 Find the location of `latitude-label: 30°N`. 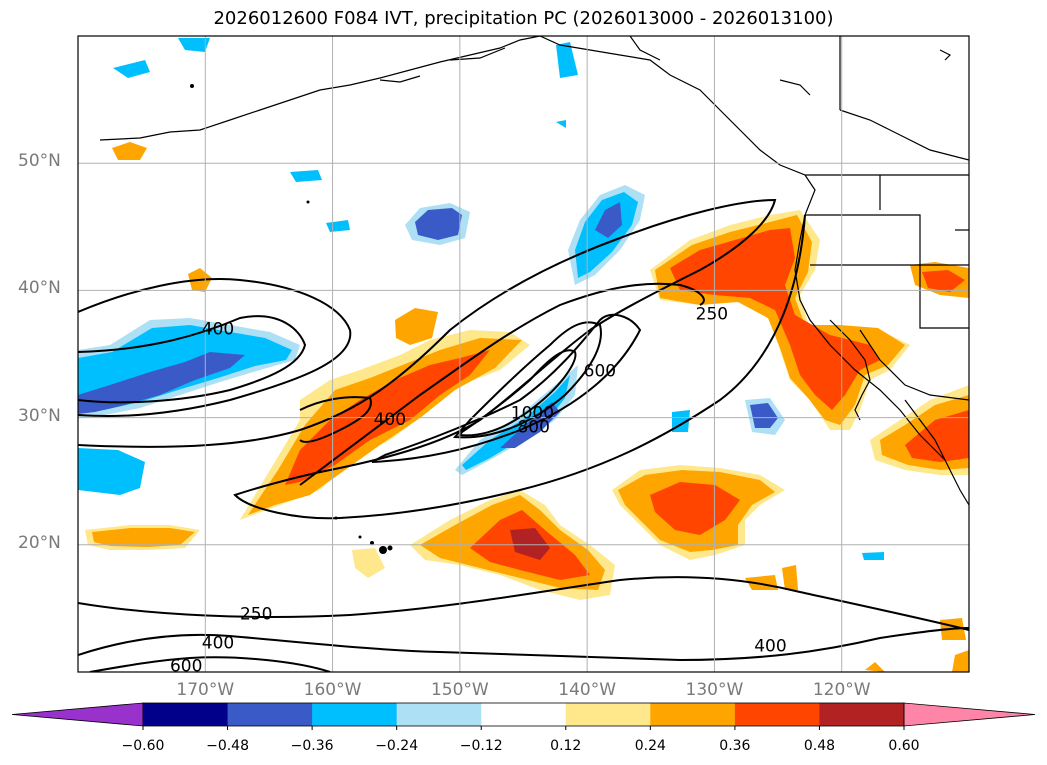

latitude-label: 30°N is located at coordinates (39, 415).